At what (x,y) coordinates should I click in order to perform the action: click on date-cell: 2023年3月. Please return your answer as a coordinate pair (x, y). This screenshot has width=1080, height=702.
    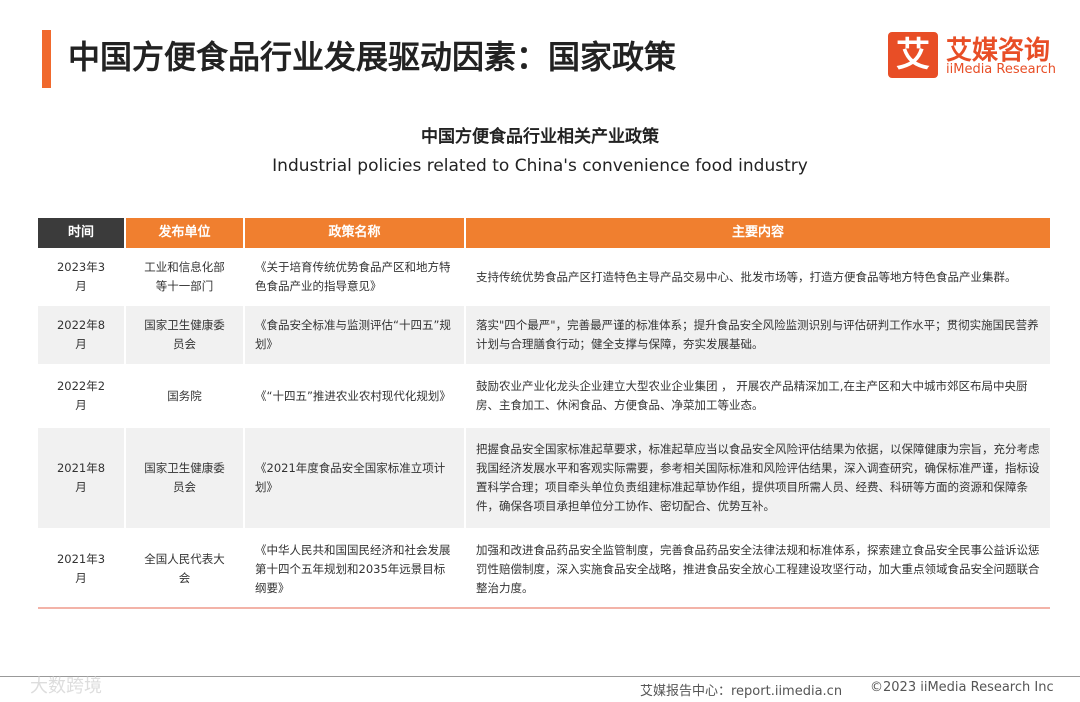
    Looking at the image, I should click on (81, 276).